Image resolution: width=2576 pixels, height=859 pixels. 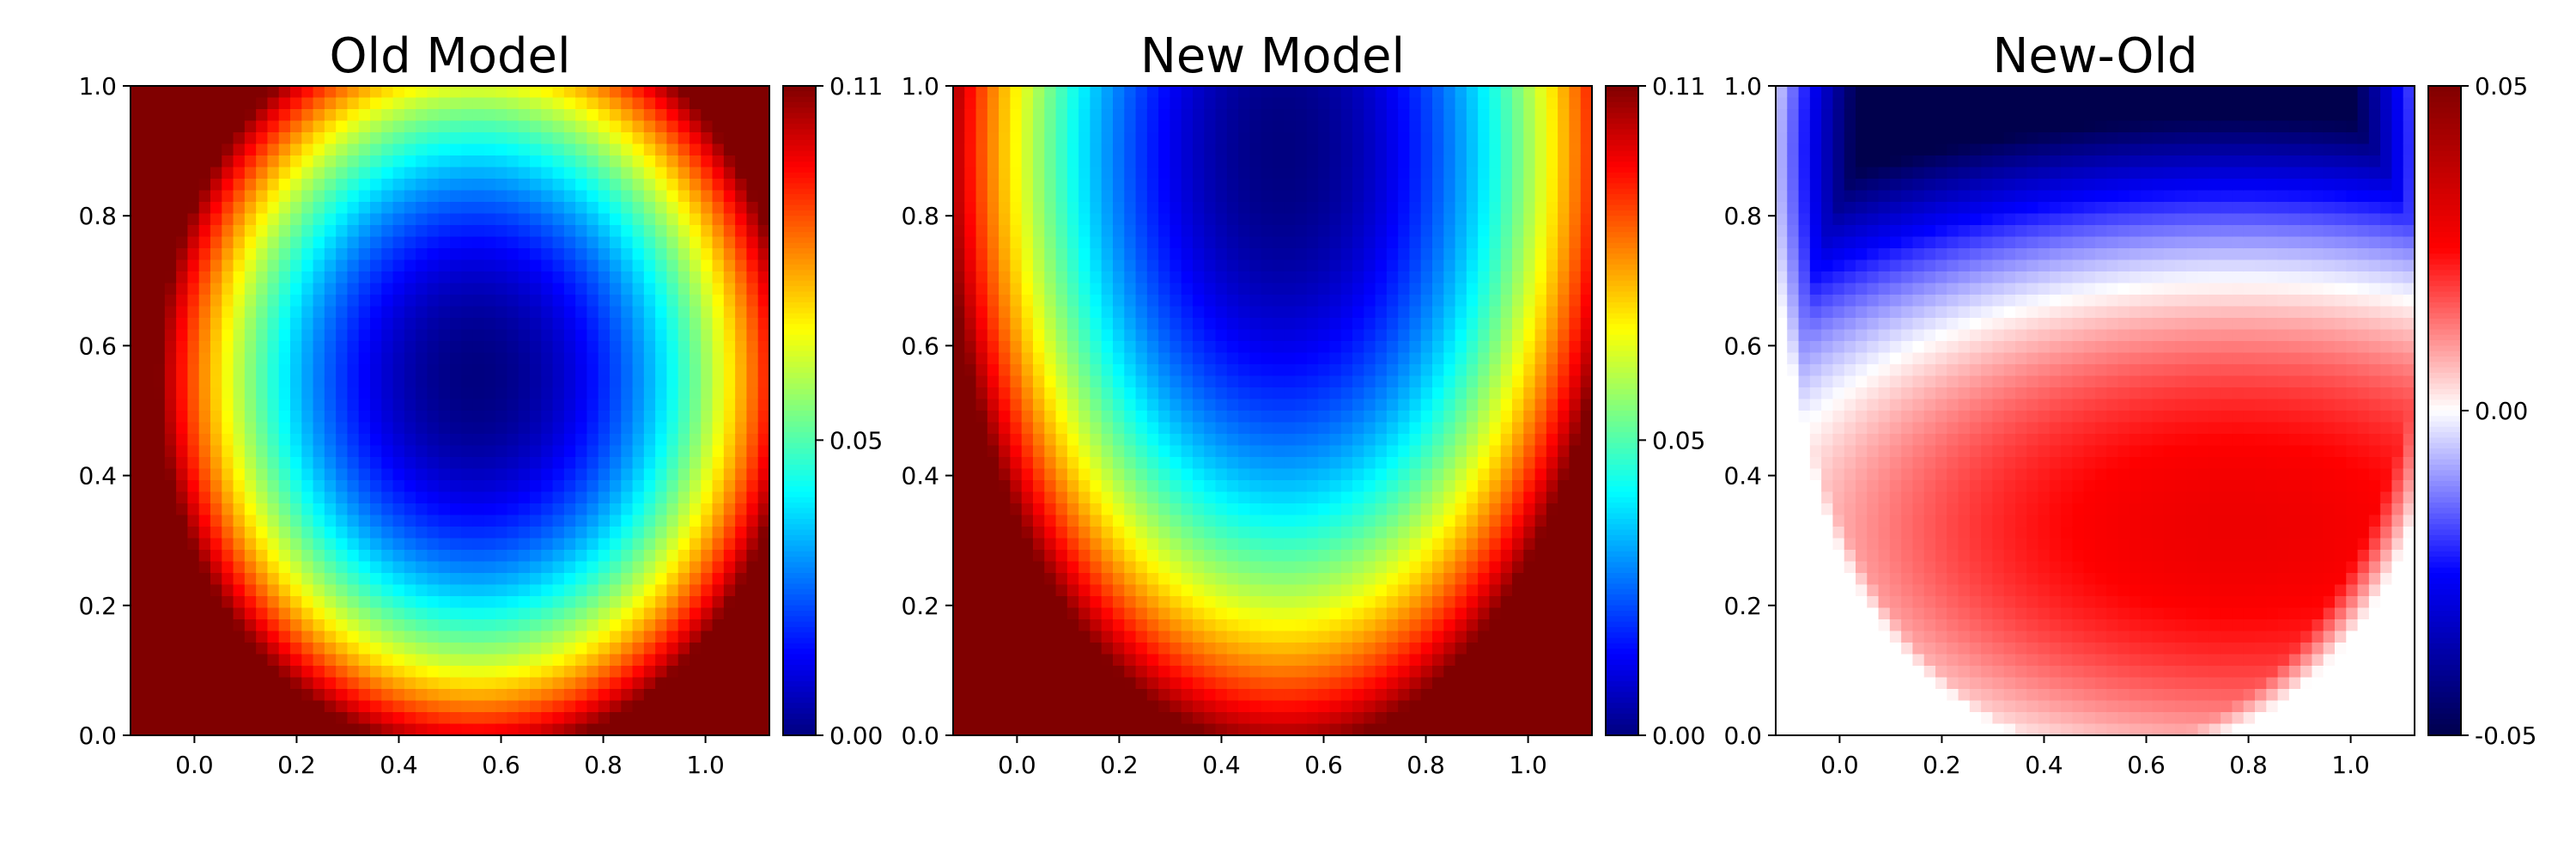 I want to click on colorbar: 0.000.050.11, so click(x=832, y=411).